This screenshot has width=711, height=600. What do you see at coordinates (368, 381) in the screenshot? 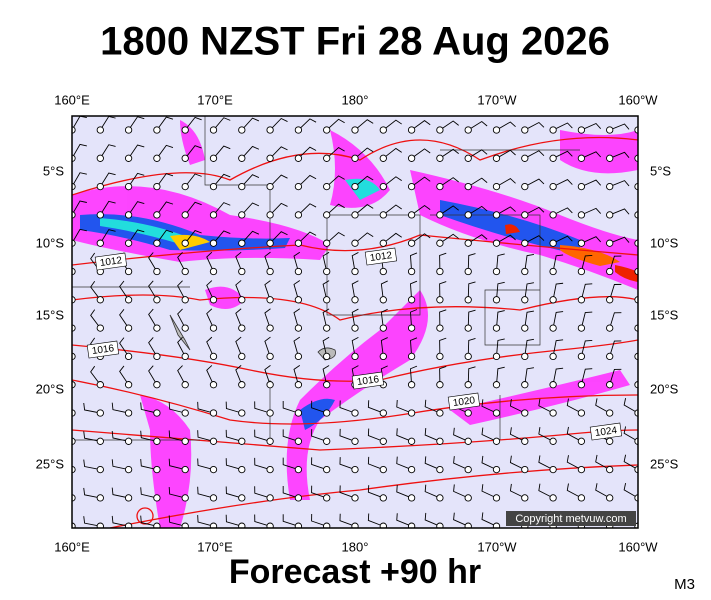
I see `isobar-label: 1016` at bounding box center [368, 381].